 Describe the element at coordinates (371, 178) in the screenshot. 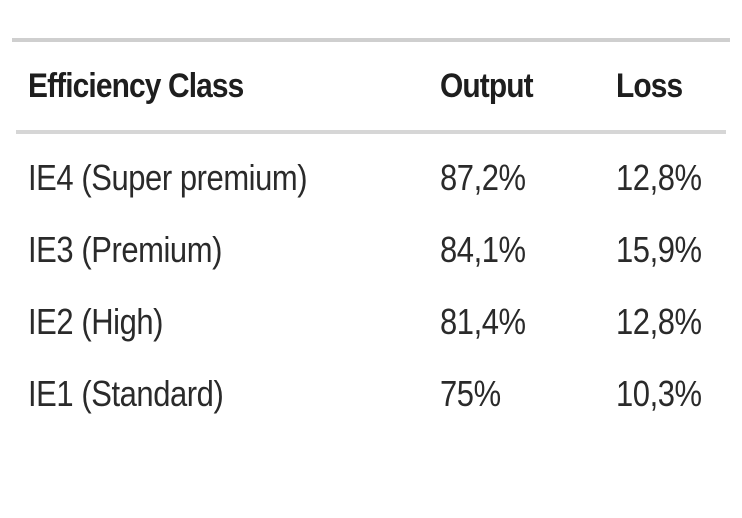

I see `table-row: IE4 (Super premium) 87,2% 12,8%` at that location.